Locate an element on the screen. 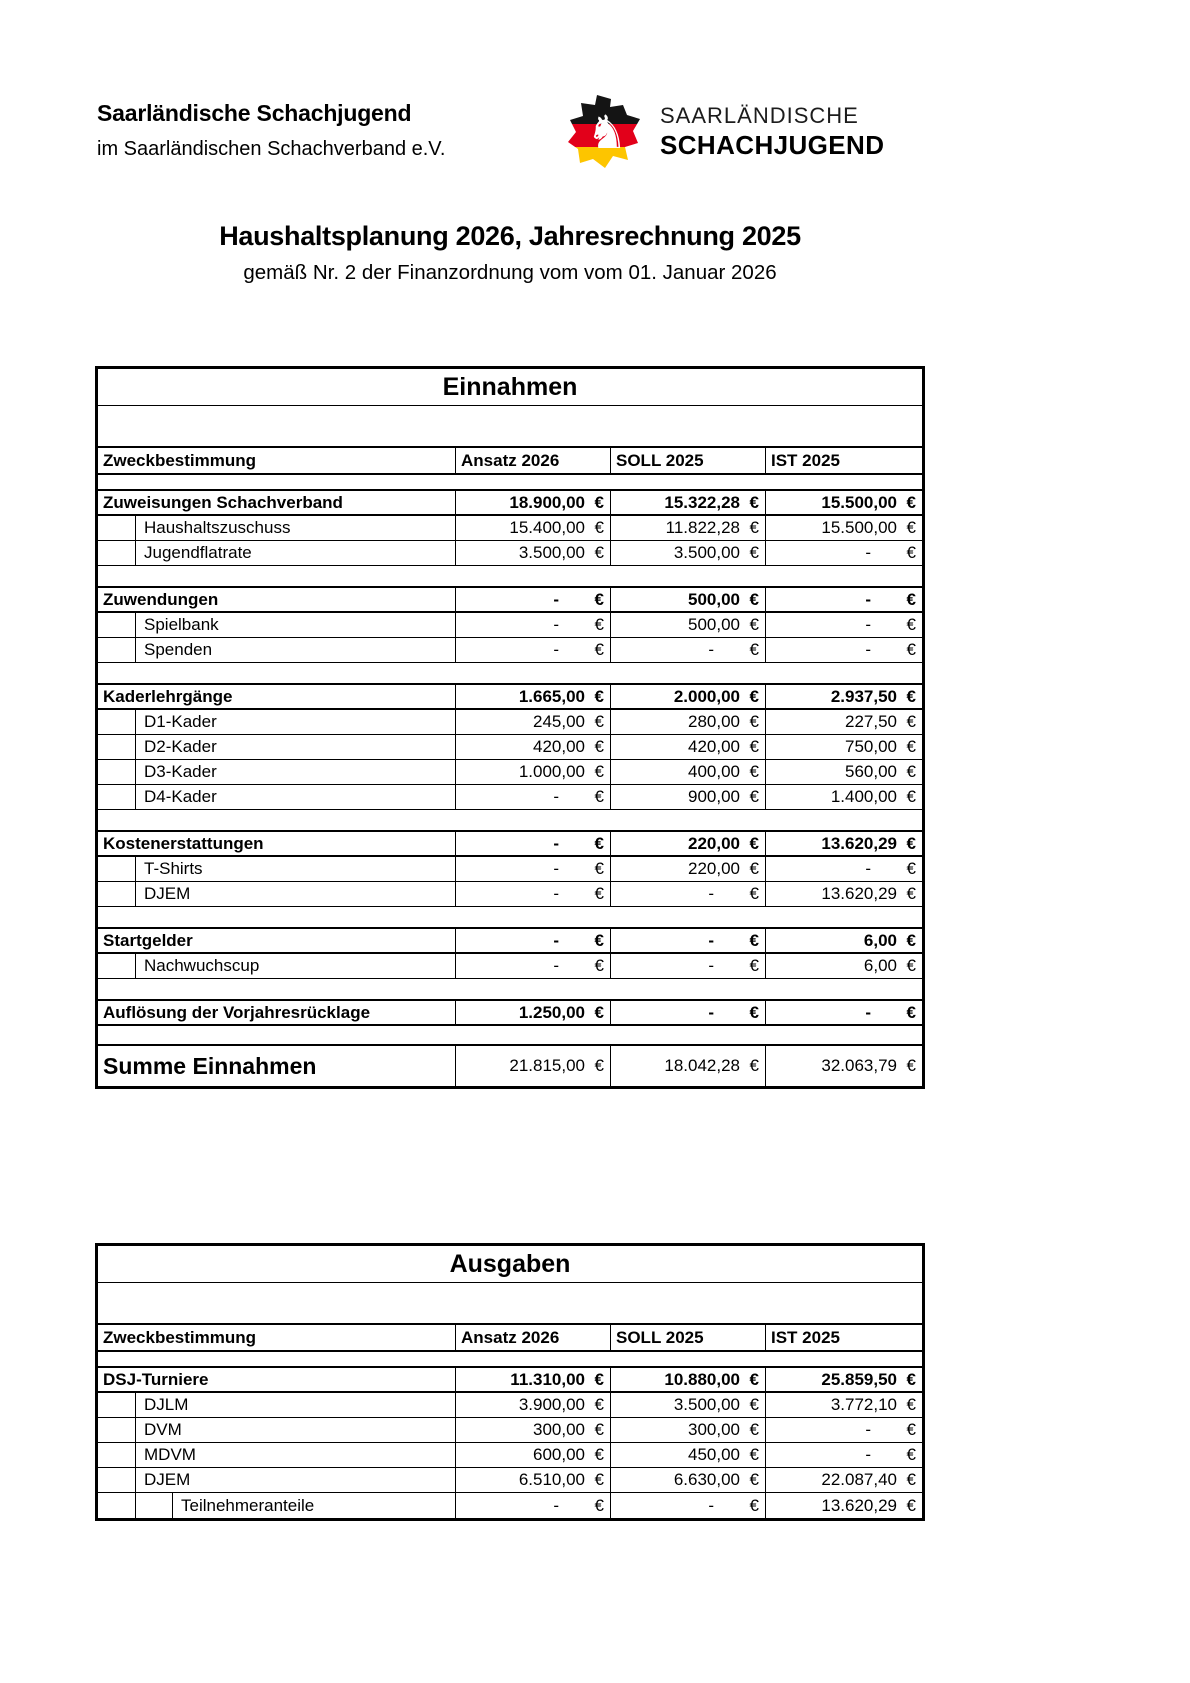  row-d4-kader: D4-Kader - € 900,00 € 1.400,00 € is located at coordinates (510, 797).